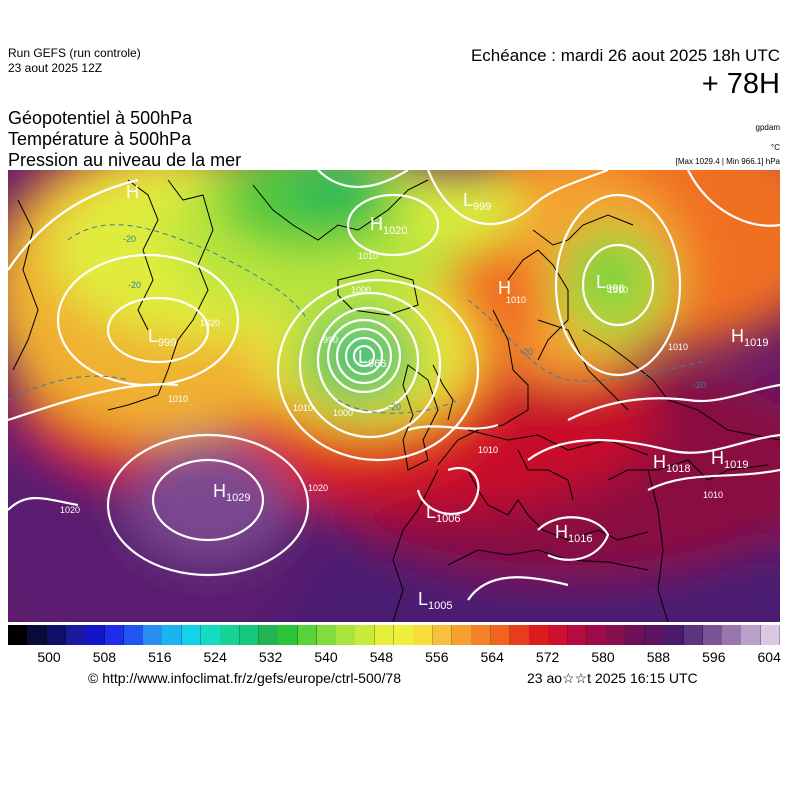 Image resolution: width=788 pixels, height=789 pixels. I want to click on high-center-1019-east: H1019, so click(729, 459).